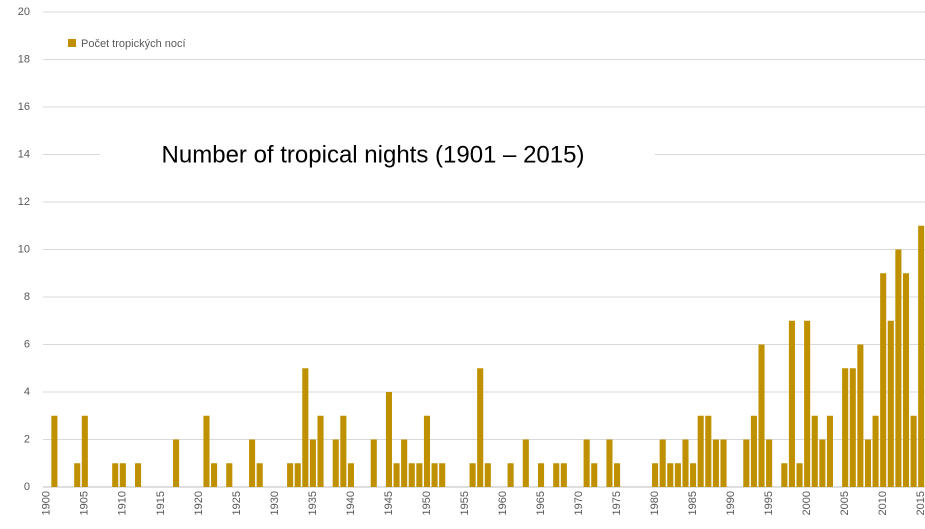  Describe the element at coordinates (693, 503) in the screenshot. I see `x-tick-label: 1985` at that location.